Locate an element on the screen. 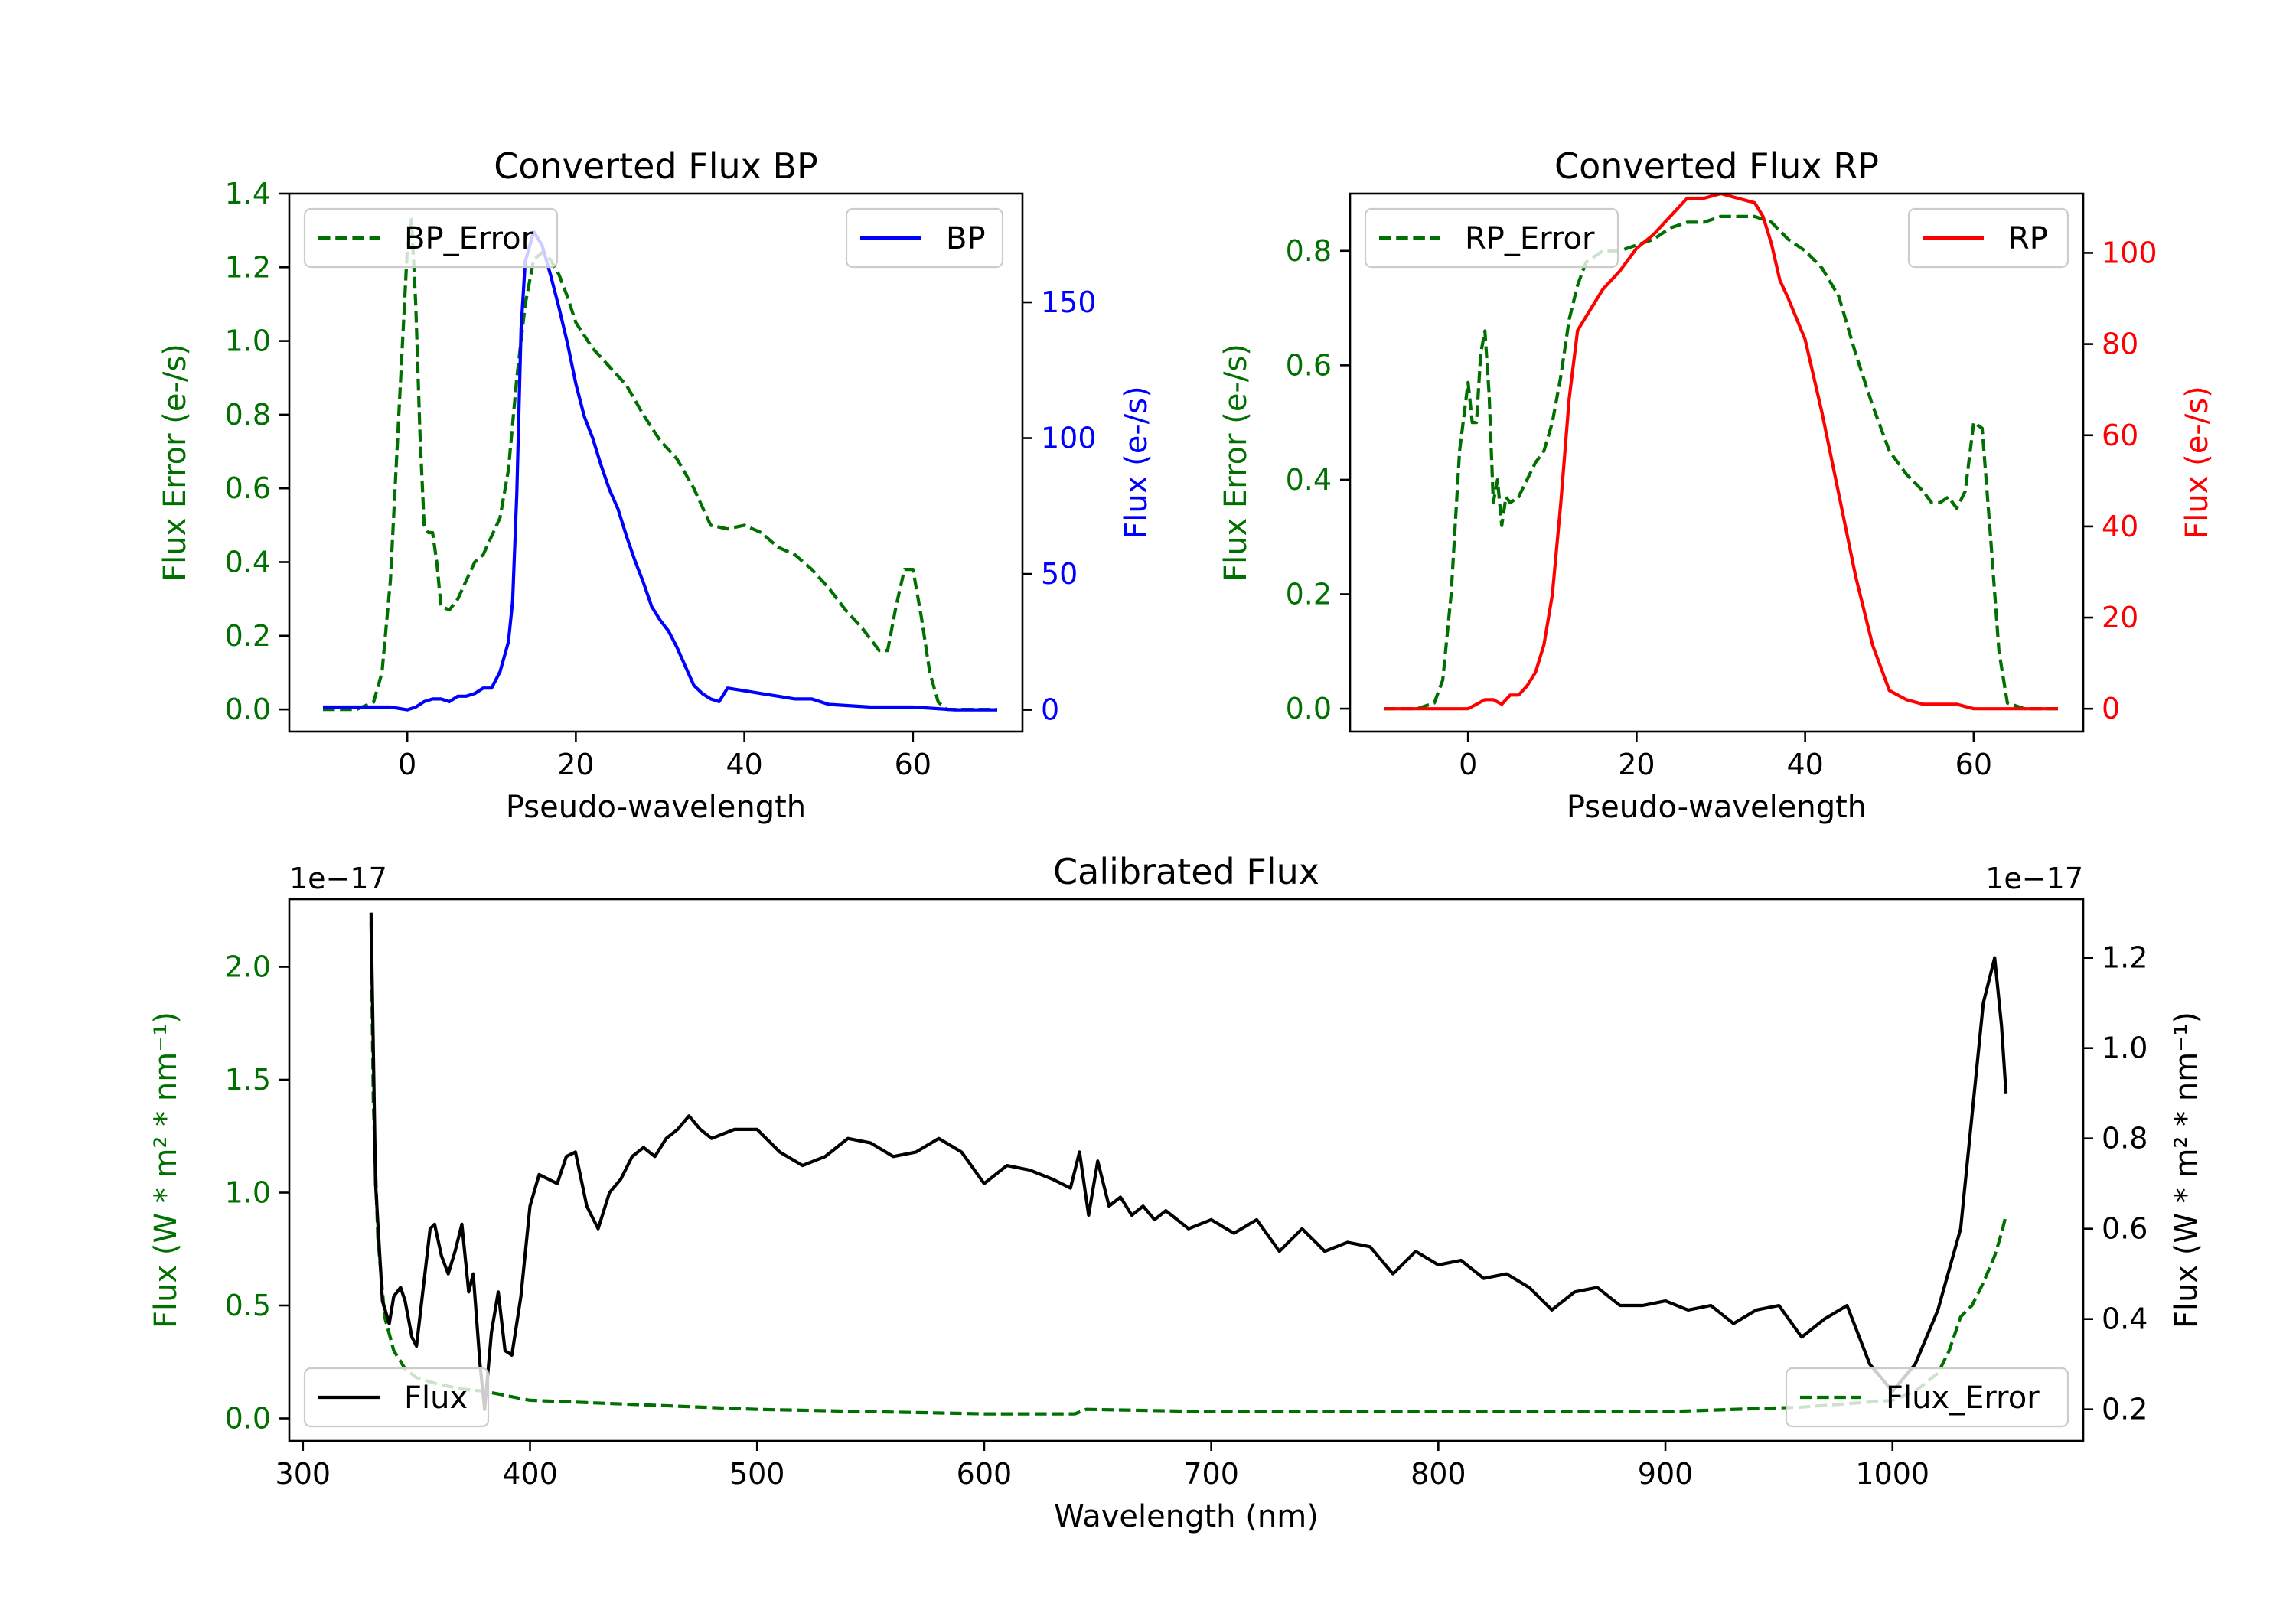 Image resolution: width=2296 pixels, height=1607 pixels. rp-right-y-tick-label: 20 is located at coordinates (2120, 617).